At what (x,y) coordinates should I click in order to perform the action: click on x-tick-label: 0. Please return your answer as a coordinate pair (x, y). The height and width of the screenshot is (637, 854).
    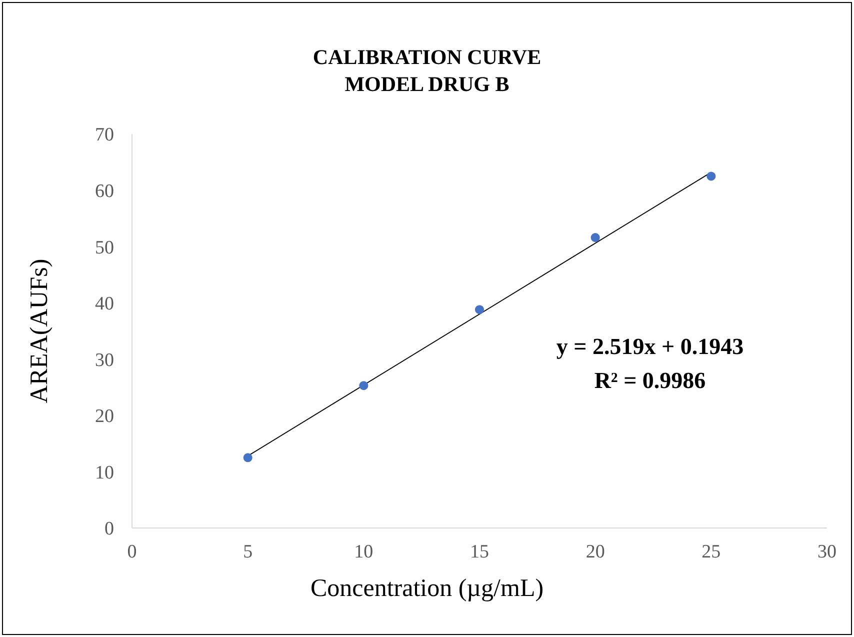
    Looking at the image, I should click on (132, 551).